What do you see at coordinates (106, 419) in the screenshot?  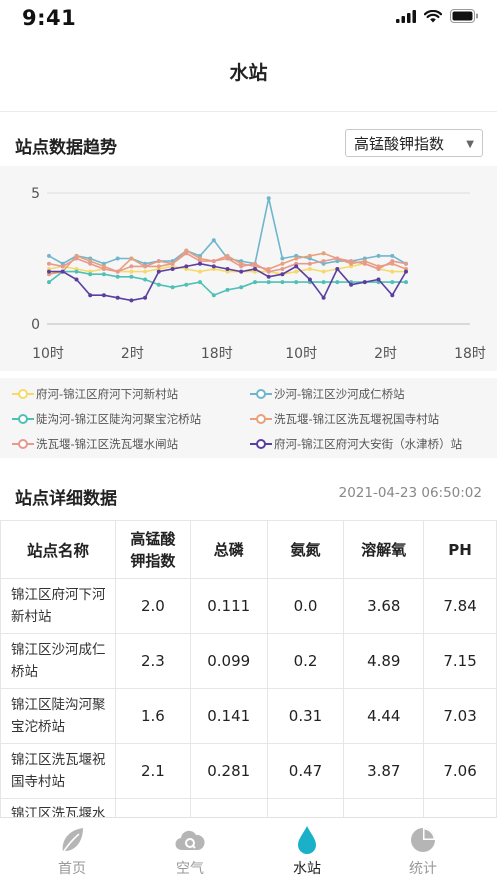 I see `legend-item: 陡沟河-锦江区陡沟河聚宝沱桥站` at bounding box center [106, 419].